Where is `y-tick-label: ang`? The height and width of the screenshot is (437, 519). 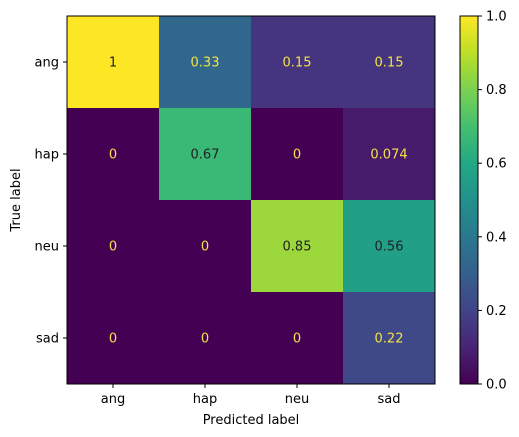
y-tick-label: ang is located at coordinates (47, 63).